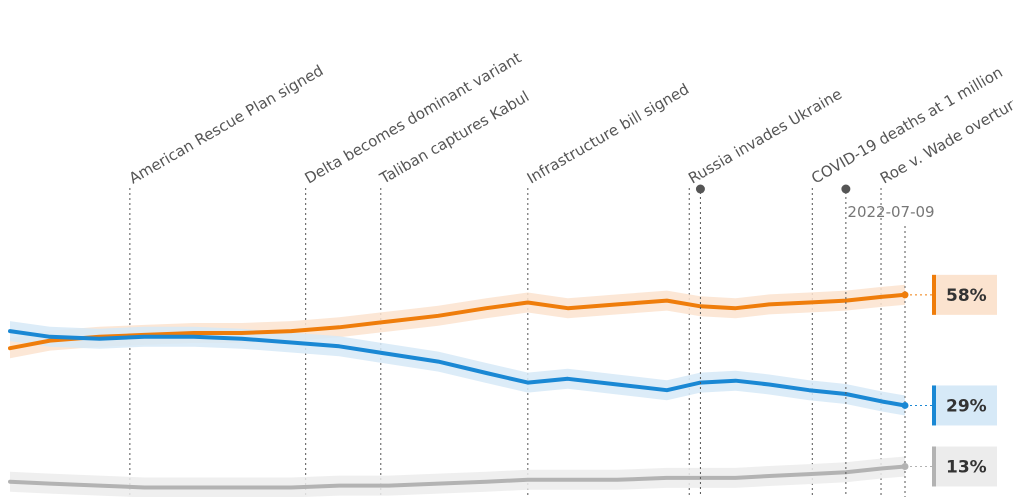 This screenshot has height=497, width=1013. I want to click on series-end-value: 29%, so click(966, 406).